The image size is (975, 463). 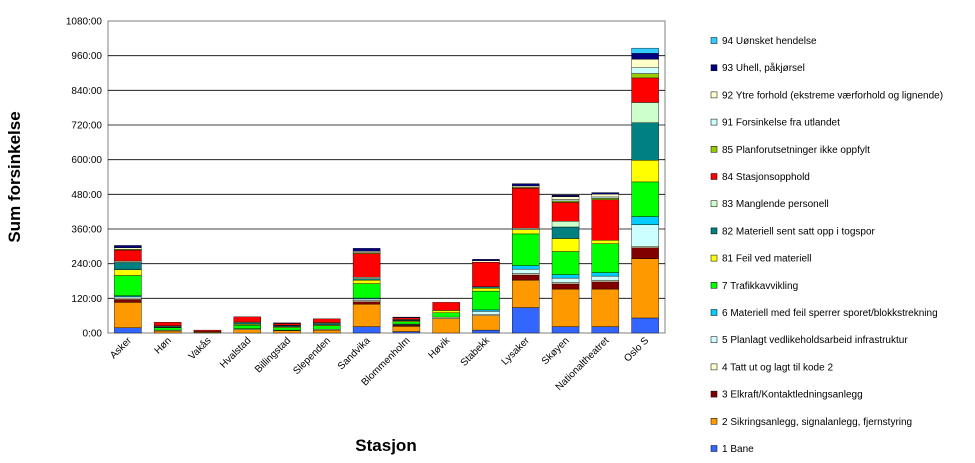 I want to click on legend-label: 84 Stasjonsopphold, so click(x=766, y=177).